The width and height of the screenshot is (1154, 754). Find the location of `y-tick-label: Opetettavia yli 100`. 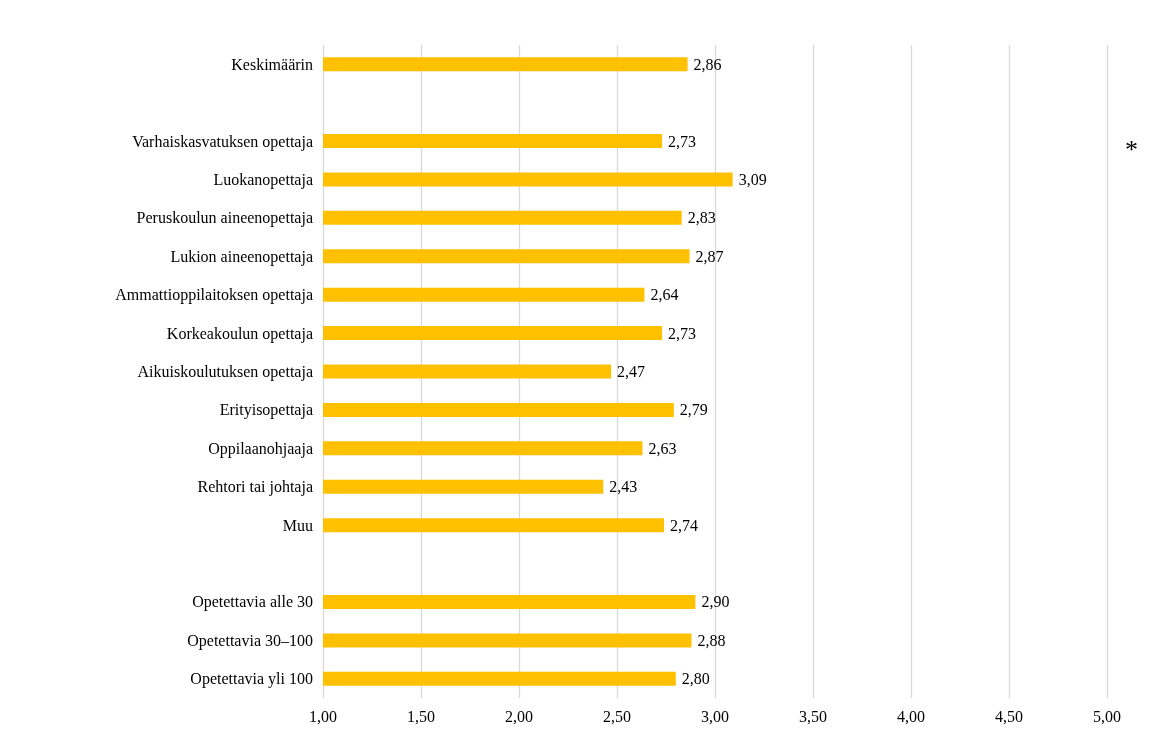

y-tick-label: Opetettavia yli 100 is located at coordinates (251, 679).